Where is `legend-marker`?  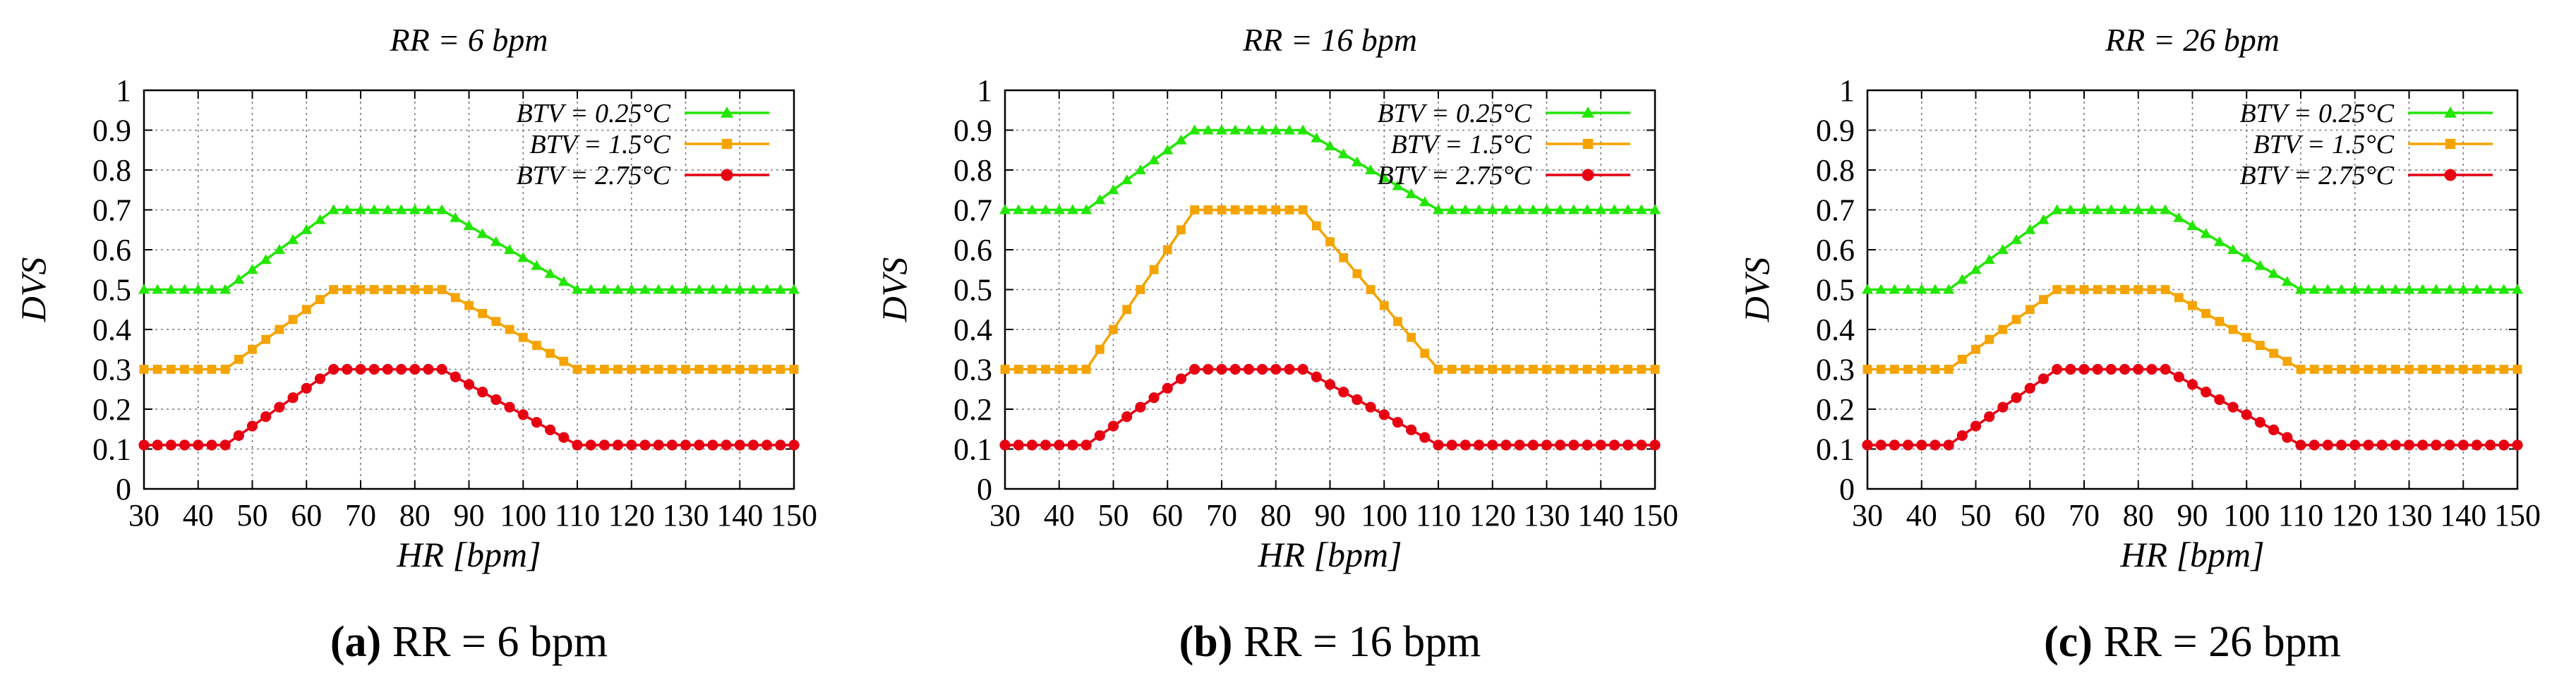
legend-marker is located at coordinates (2450, 175).